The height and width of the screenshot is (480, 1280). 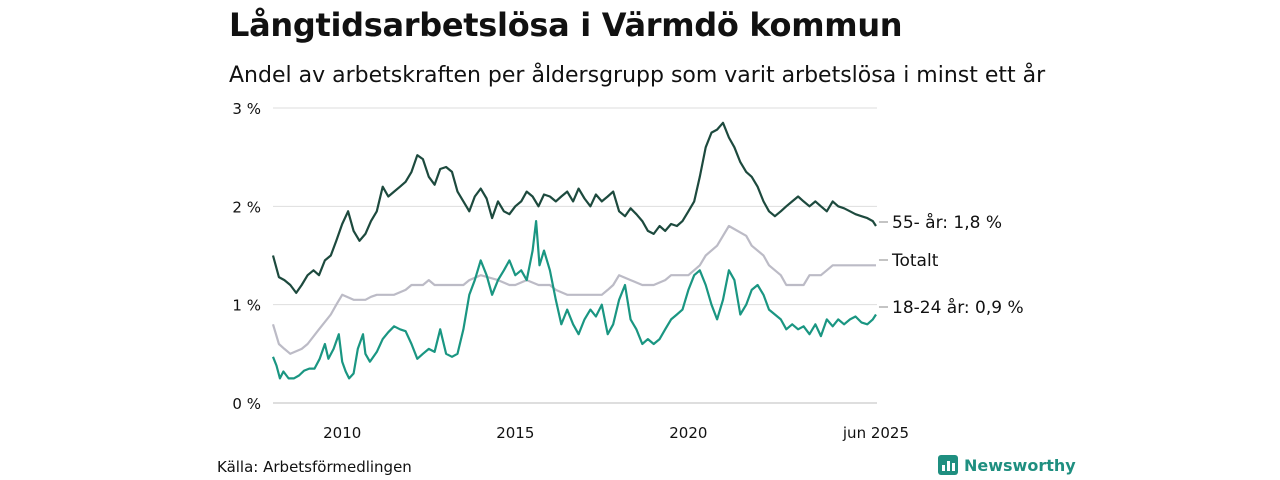 I want to click on series-end-label: Totalt, so click(x=915, y=261).